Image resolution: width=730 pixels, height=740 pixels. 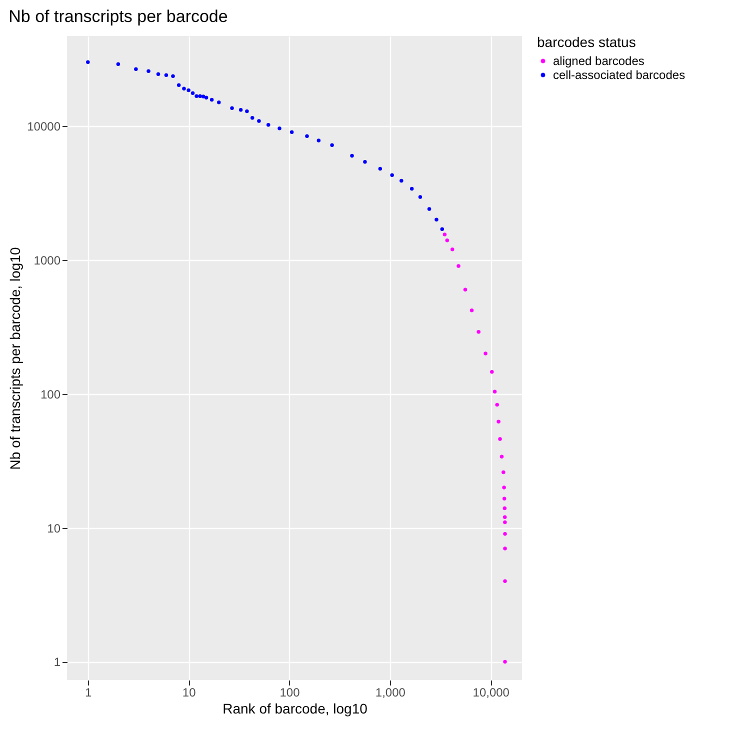 What do you see at coordinates (57, 662) in the screenshot?
I see `y-tick-label: 1` at bounding box center [57, 662].